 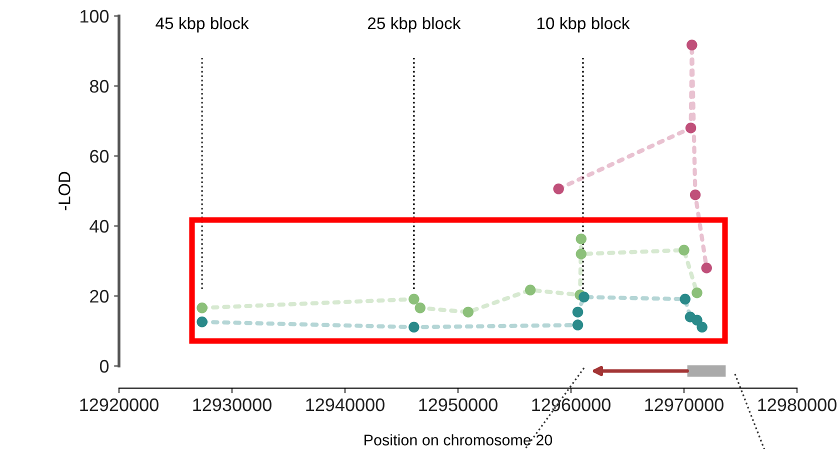 I want to click on x-tick-label: 12930000, so click(x=232, y=405).